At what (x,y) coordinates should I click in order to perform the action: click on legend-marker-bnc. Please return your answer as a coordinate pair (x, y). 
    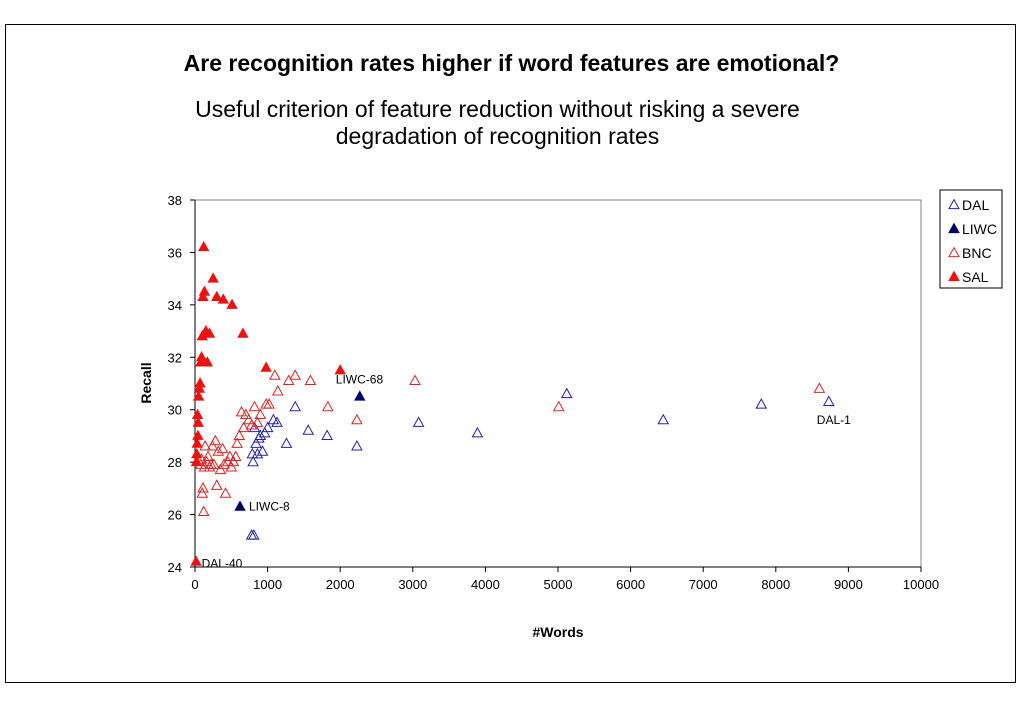
    Looking at the image, I should click on (954, 252).